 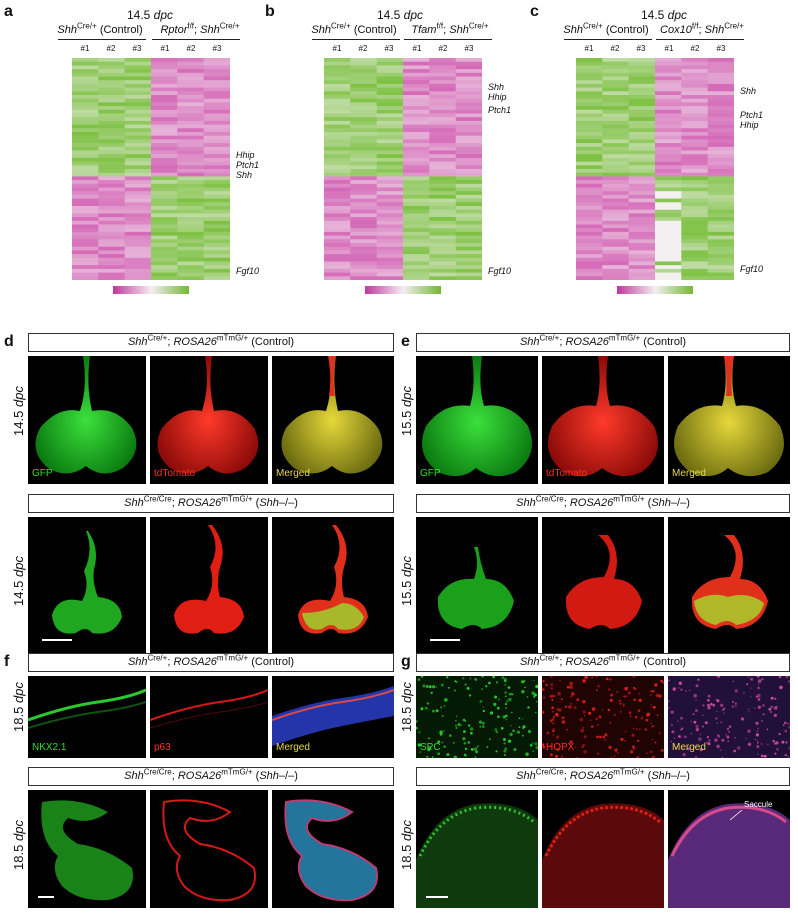 What do you see at coordinates (18, 707) in the screenshot?
I see `panel-f-row-label-top: 18.5 dpc` at bounding box center [18, 707].